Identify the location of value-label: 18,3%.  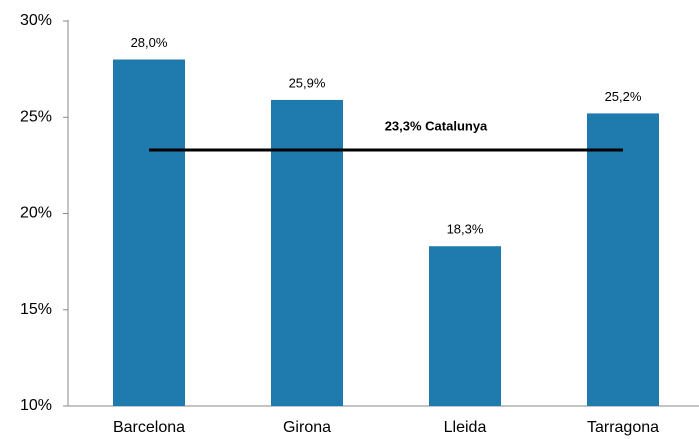
(465, 229).